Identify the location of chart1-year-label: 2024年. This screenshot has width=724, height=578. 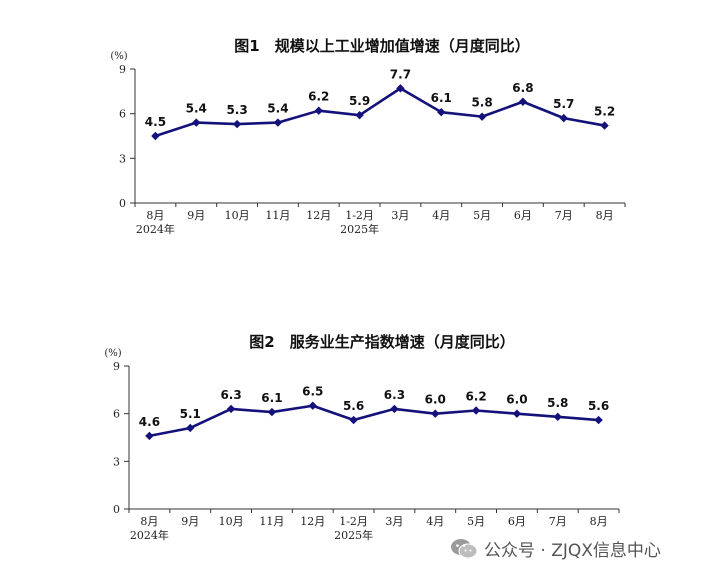
(155, 229).